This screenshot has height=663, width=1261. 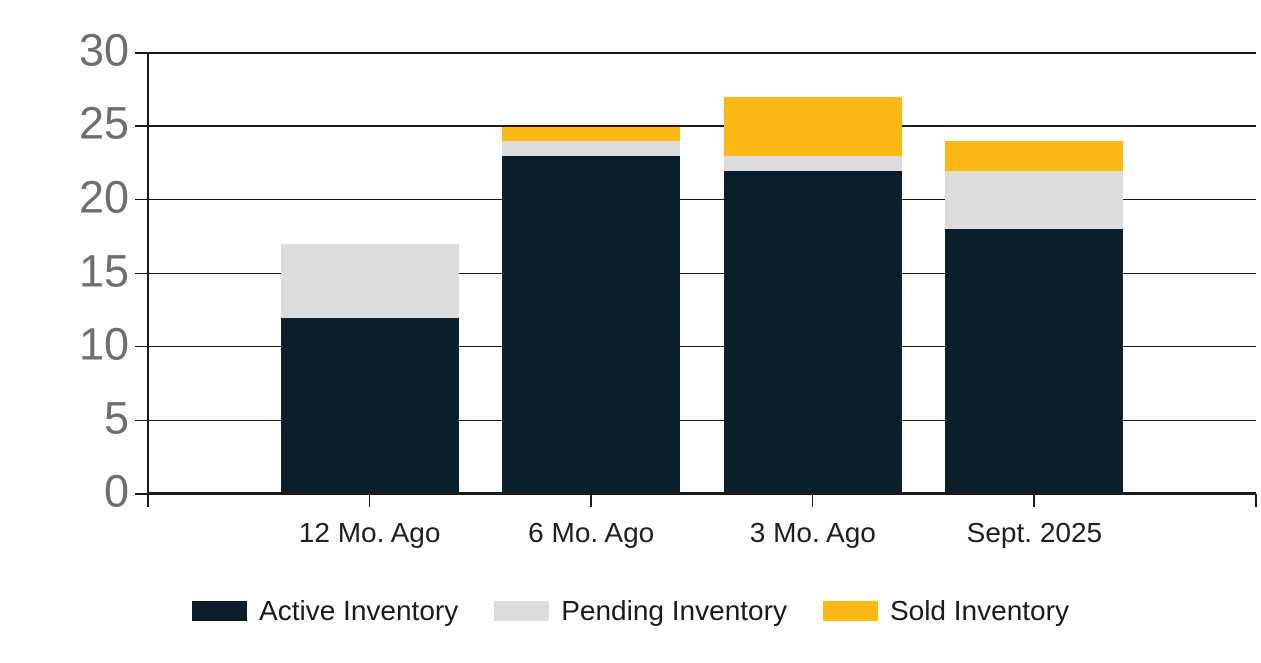 I want to click on bar-group-12-mo-ago, so click(x=369, y=273).